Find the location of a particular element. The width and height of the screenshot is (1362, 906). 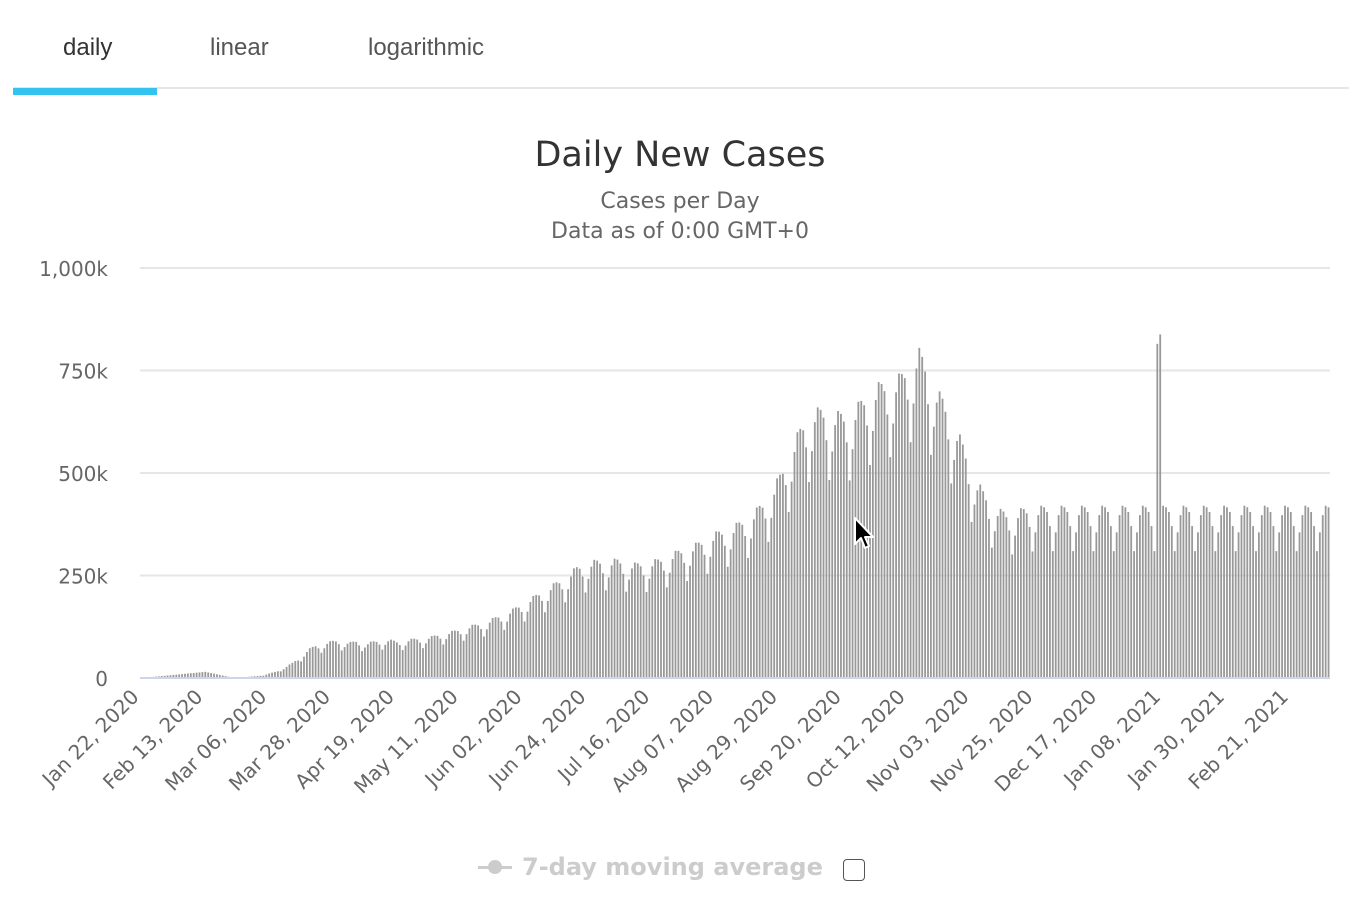

active-tab-indicator is located at coordinates (85, 91).